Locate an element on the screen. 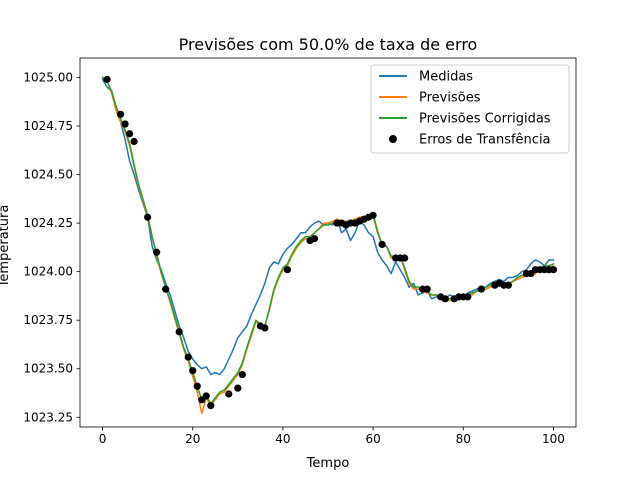  y-tick-label: 1024.50 is located at coordinates (48, 175).